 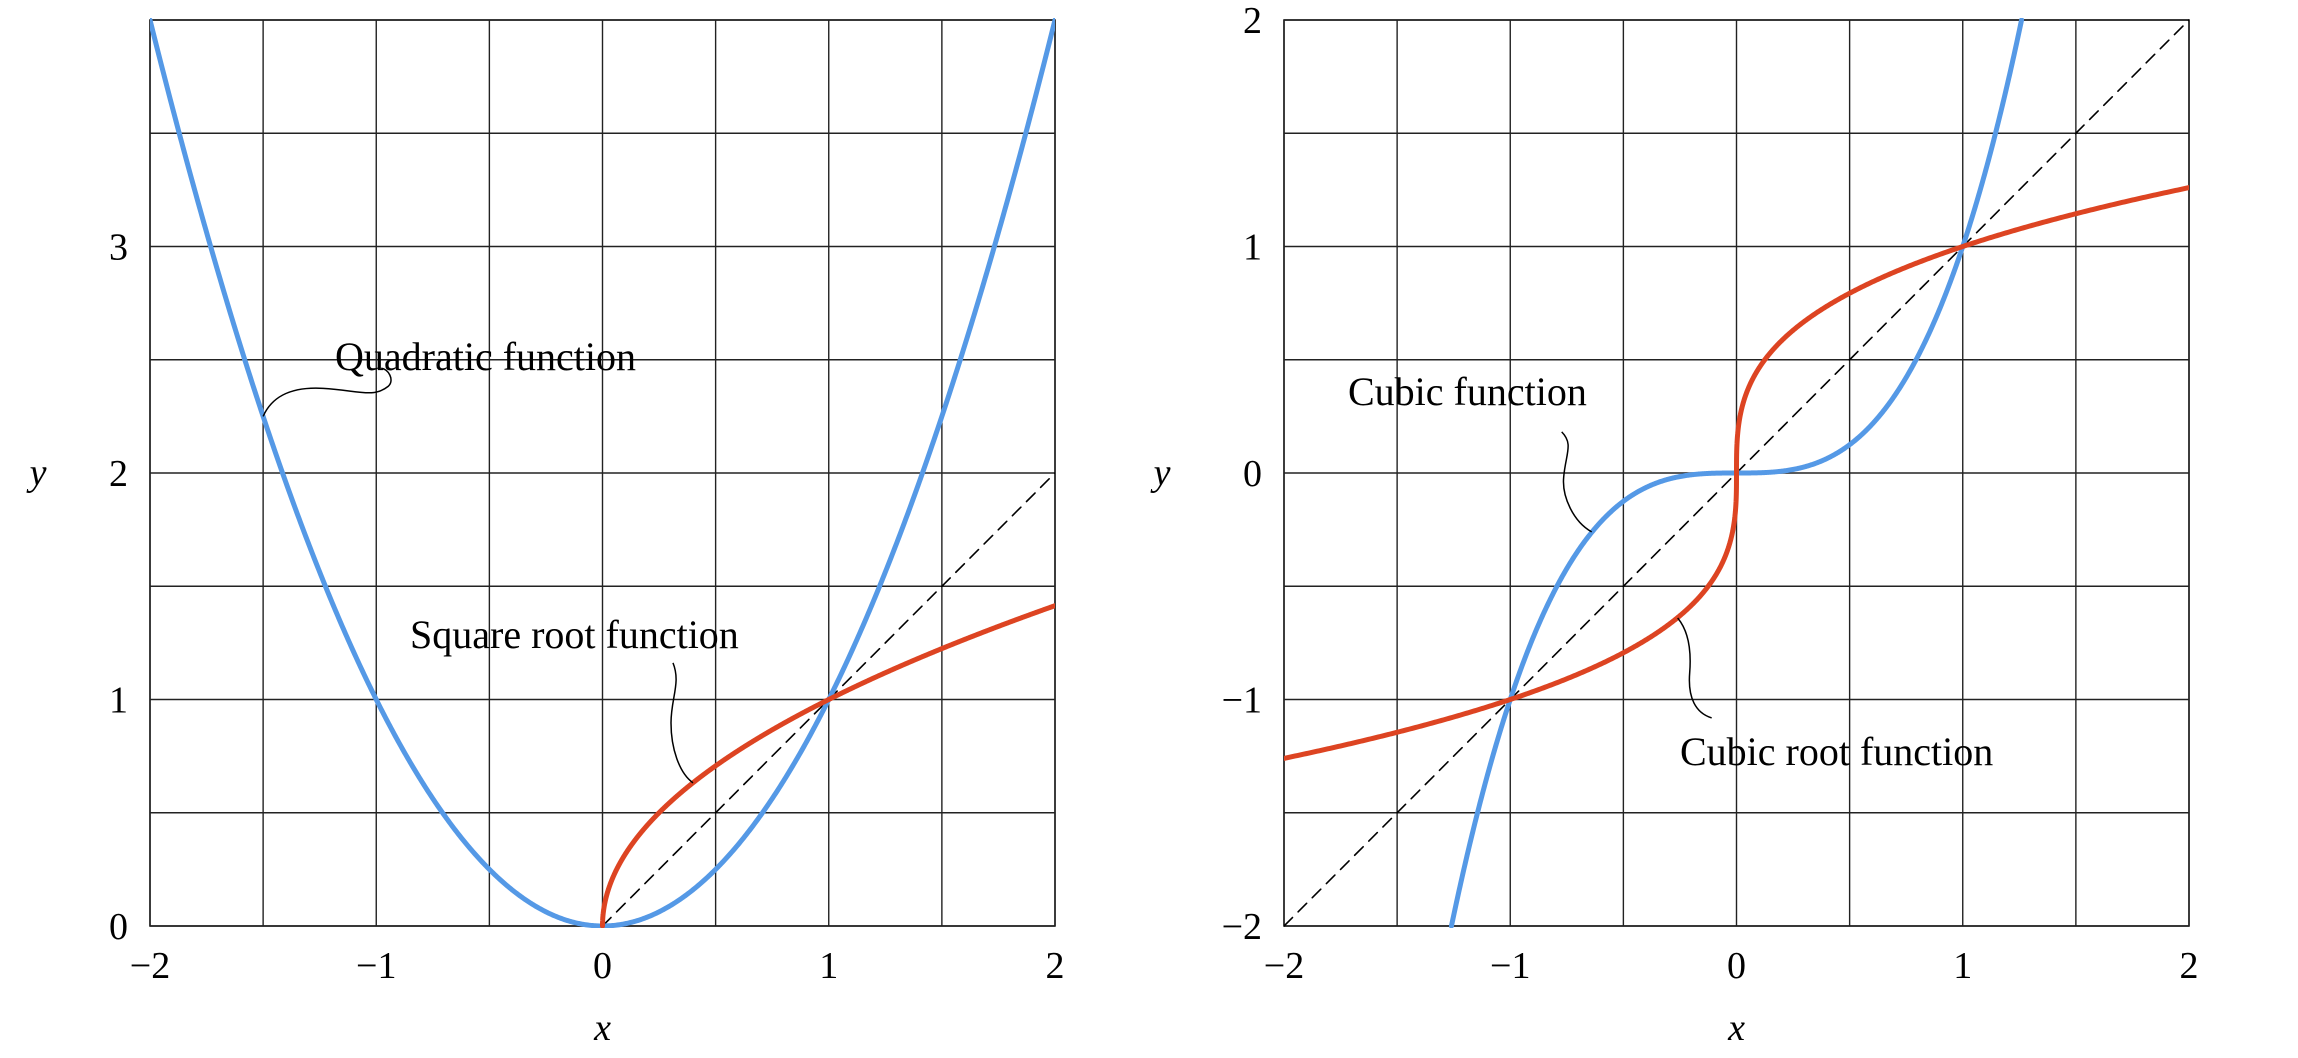 I want to click on annotation-label: Cubic function, so click(x=1467, y=391).